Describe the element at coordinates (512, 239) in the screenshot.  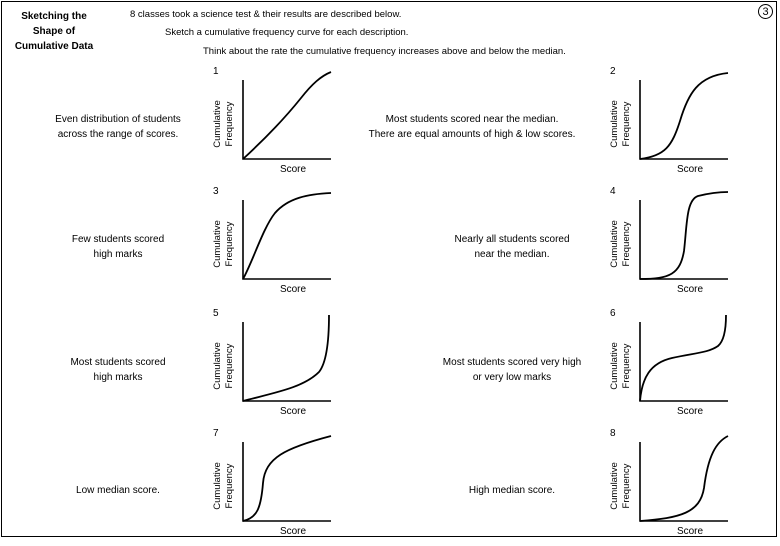
I see `description-line: Nearly all students scored` at that location.